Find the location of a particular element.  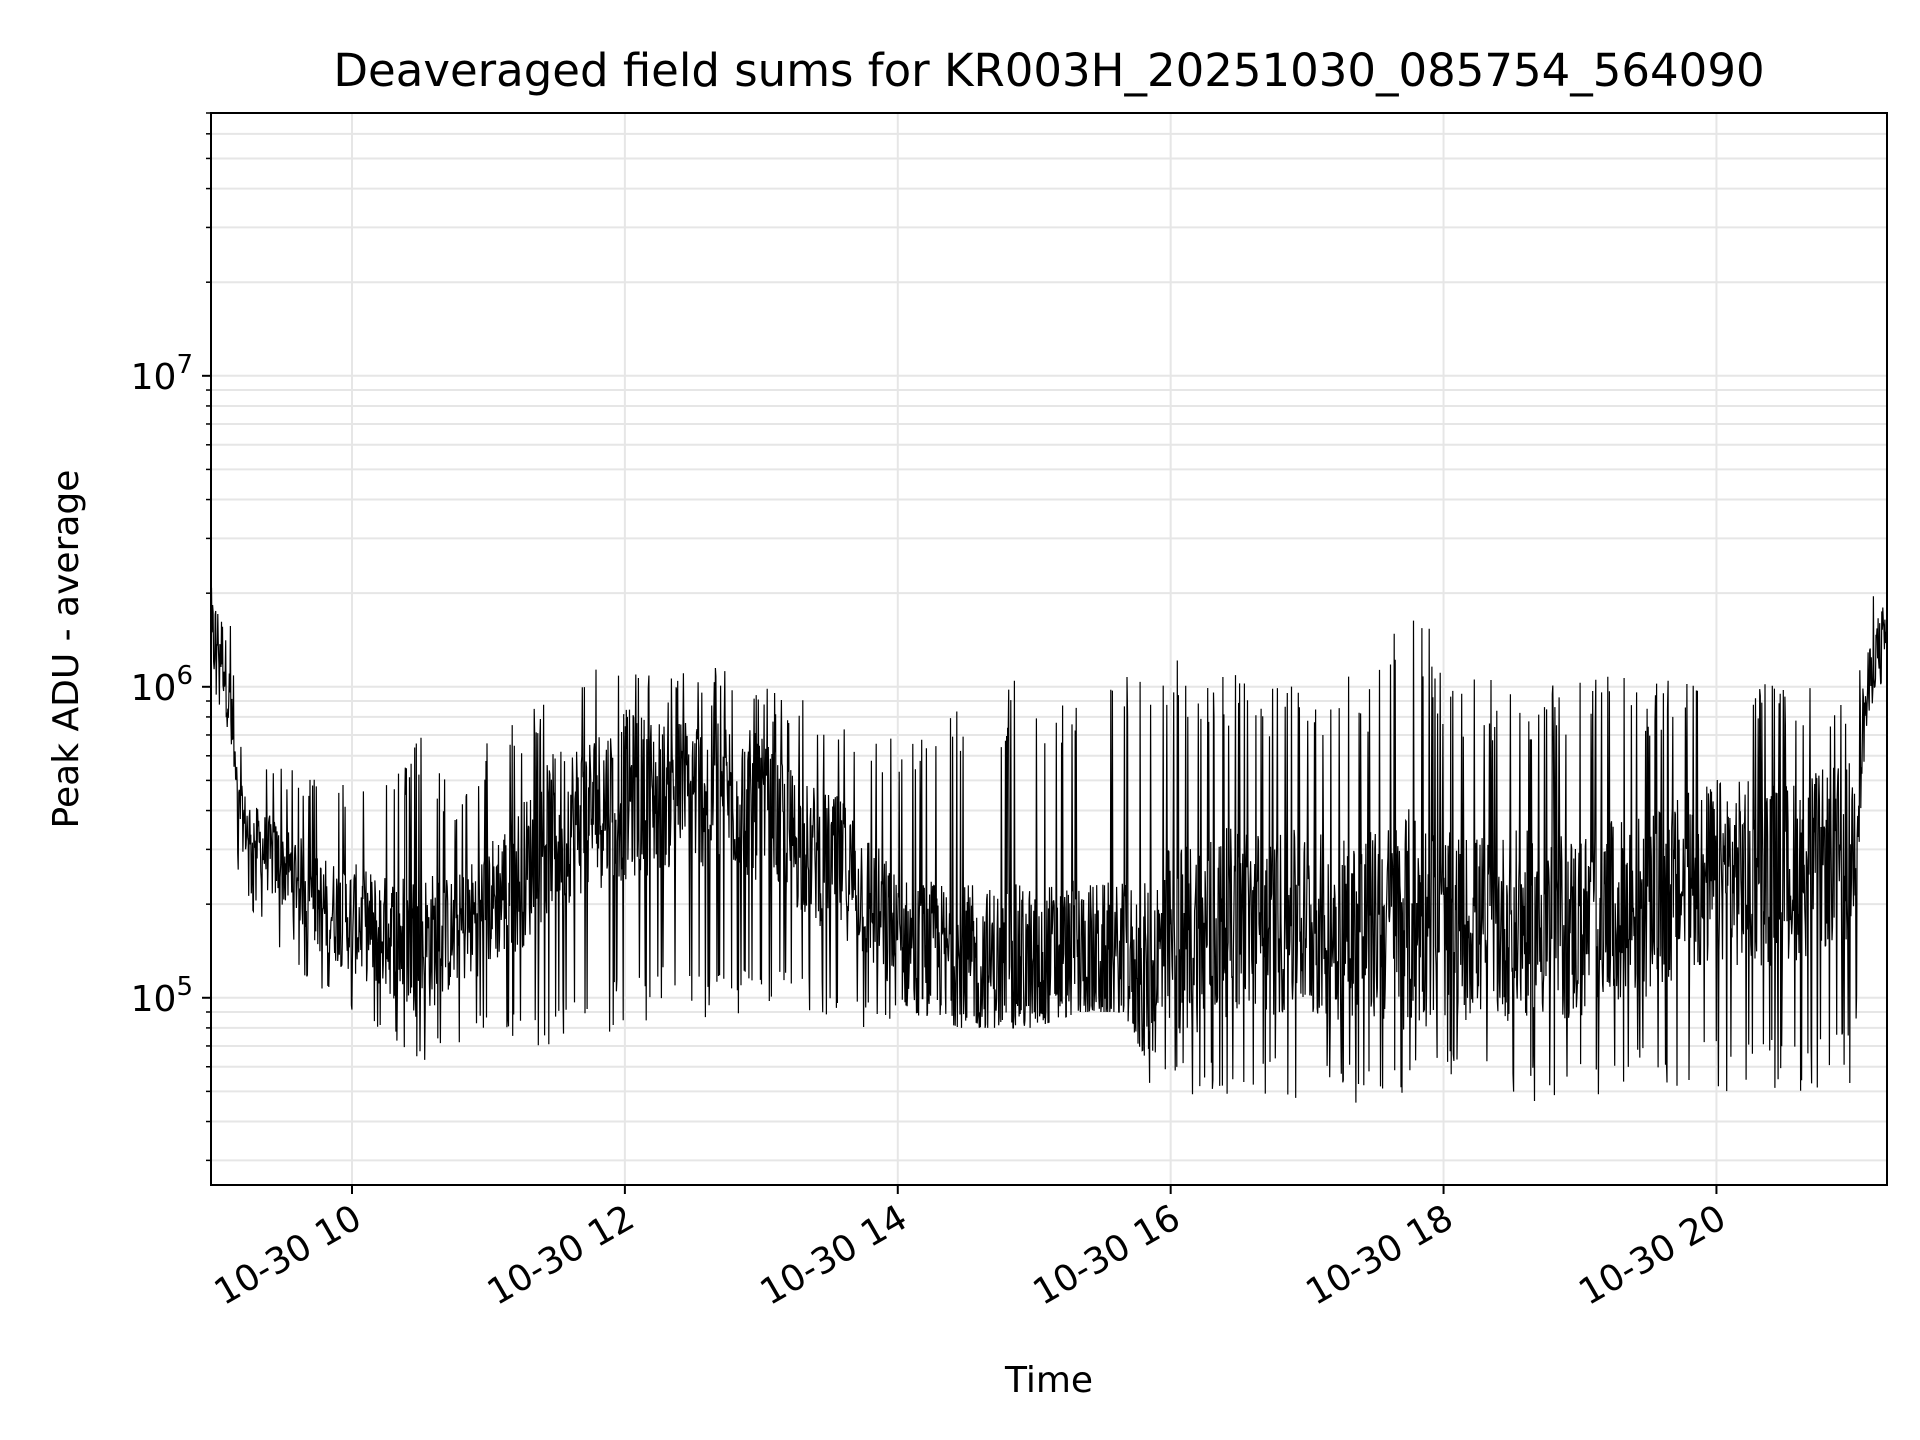

y-tick-exponent: 7 is located at coordinates (184, 365).